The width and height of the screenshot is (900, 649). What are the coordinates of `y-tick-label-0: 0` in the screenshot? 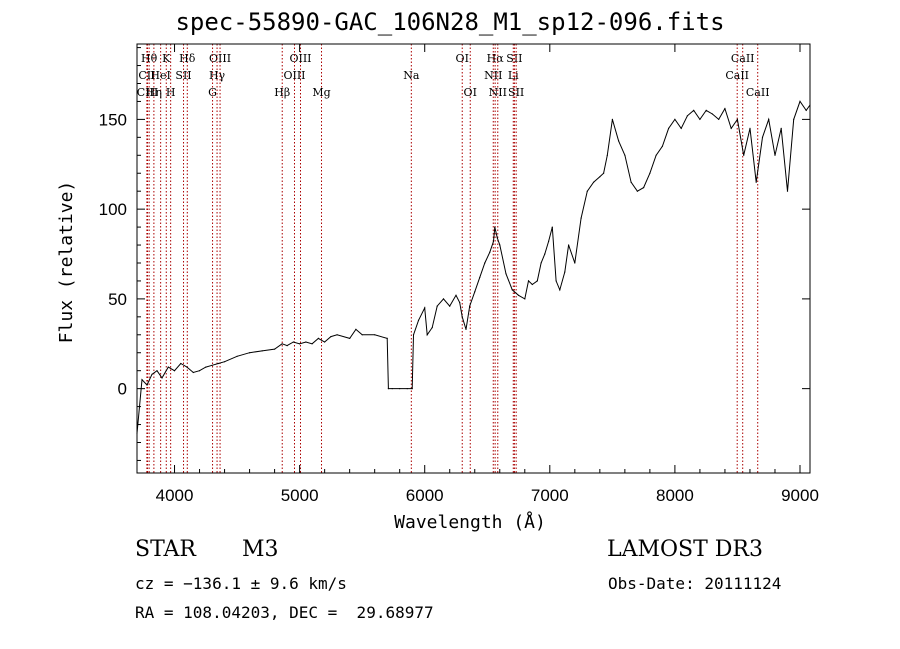 It's located at (122, 389).